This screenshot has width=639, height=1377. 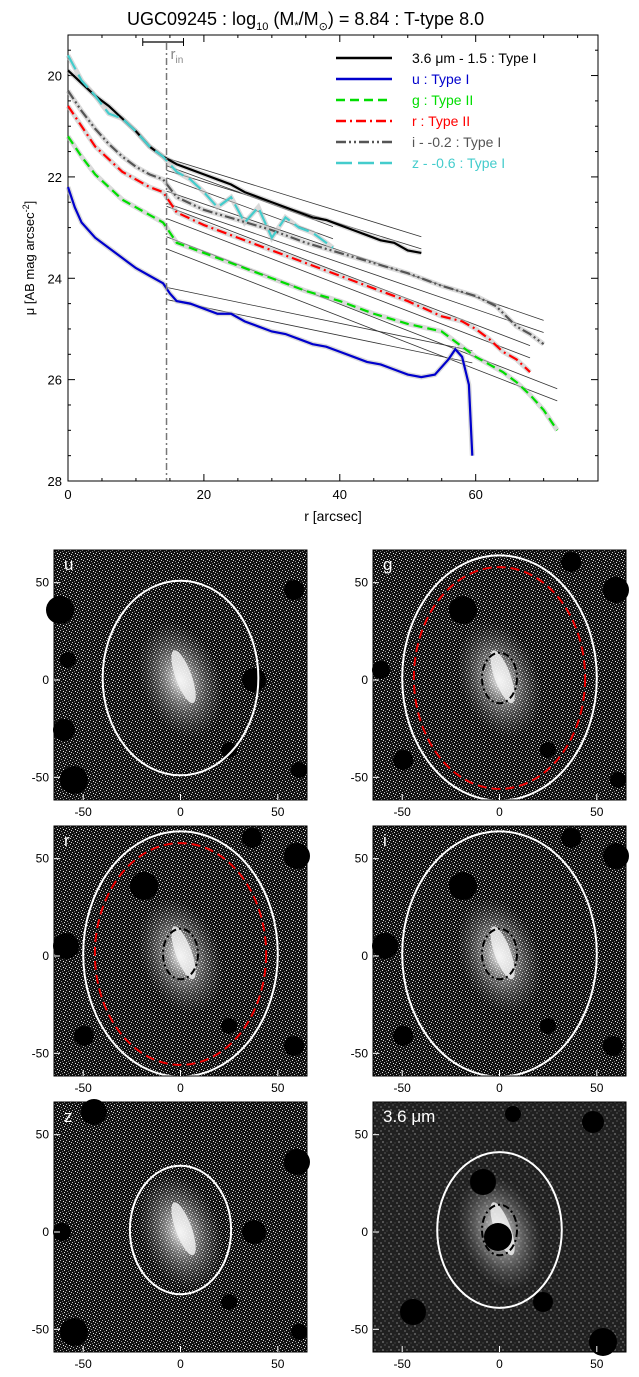 I want to click on panel-label: u, so click(x=68, y=564).